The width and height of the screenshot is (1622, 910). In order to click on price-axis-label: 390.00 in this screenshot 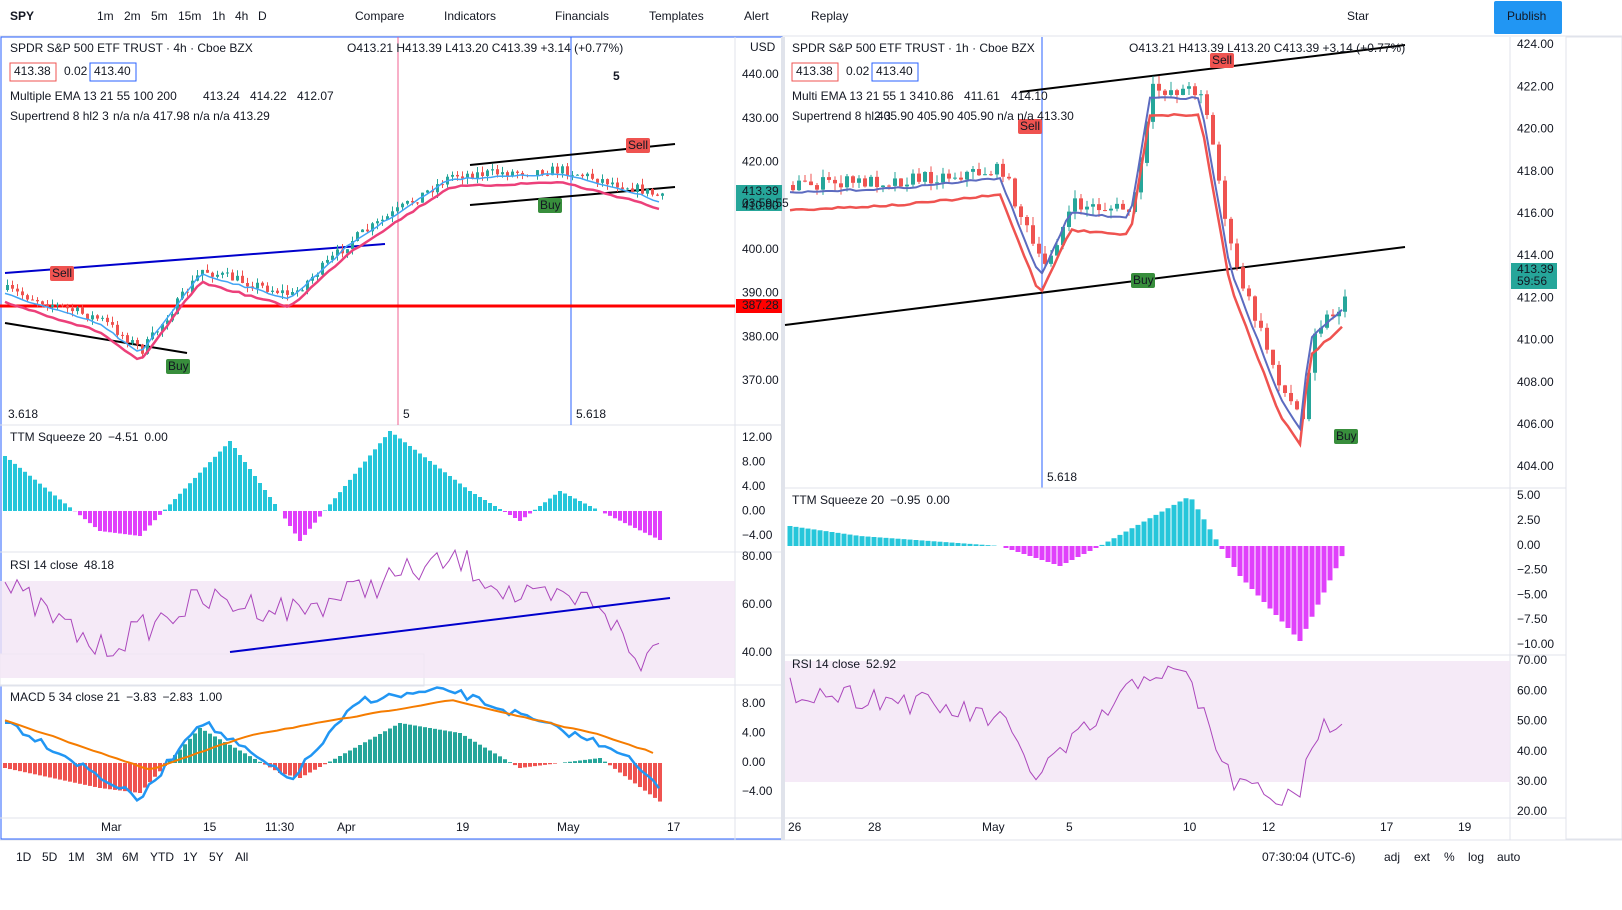, I will do `click(760, 293)`.